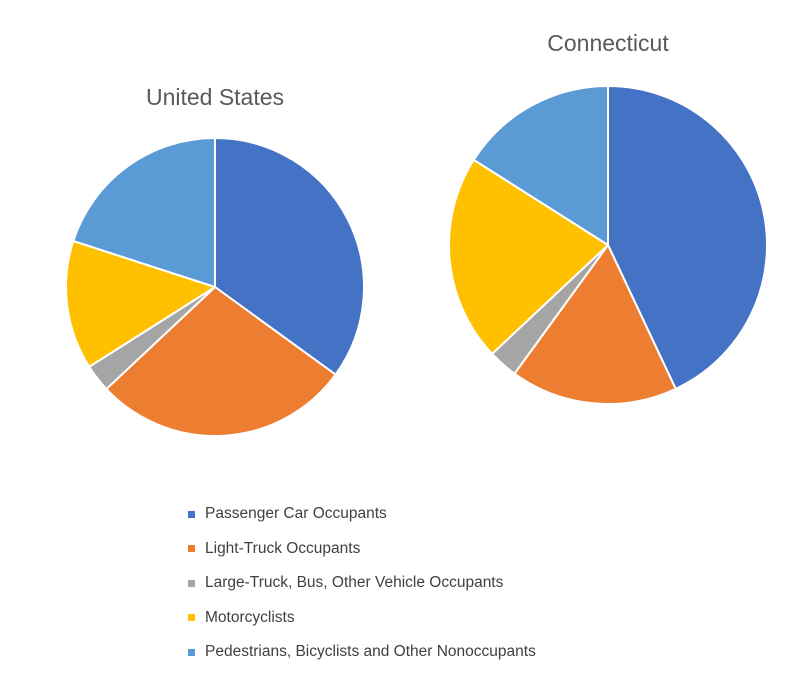 The width and height of the screenshot is (800, 691). I want to click on legend-item-motorcyclists: Motorcyclists, so click(362, 618).